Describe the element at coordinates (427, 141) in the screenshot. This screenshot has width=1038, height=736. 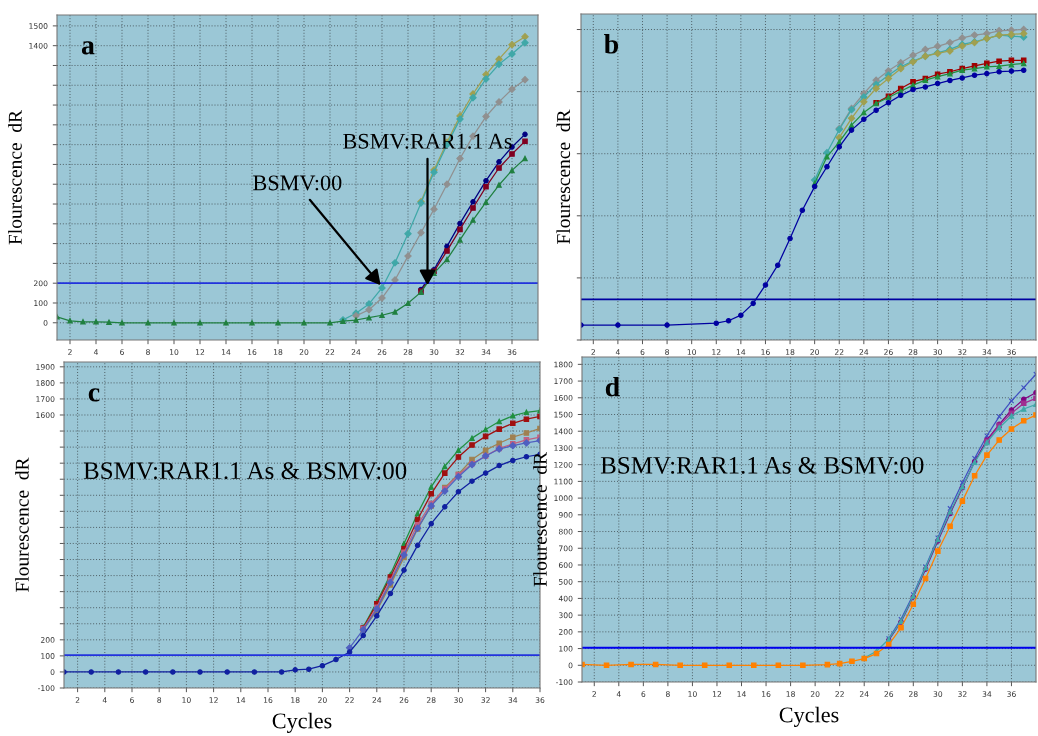
I see `annotation: BSMV:RAR1.1 As` at that location.